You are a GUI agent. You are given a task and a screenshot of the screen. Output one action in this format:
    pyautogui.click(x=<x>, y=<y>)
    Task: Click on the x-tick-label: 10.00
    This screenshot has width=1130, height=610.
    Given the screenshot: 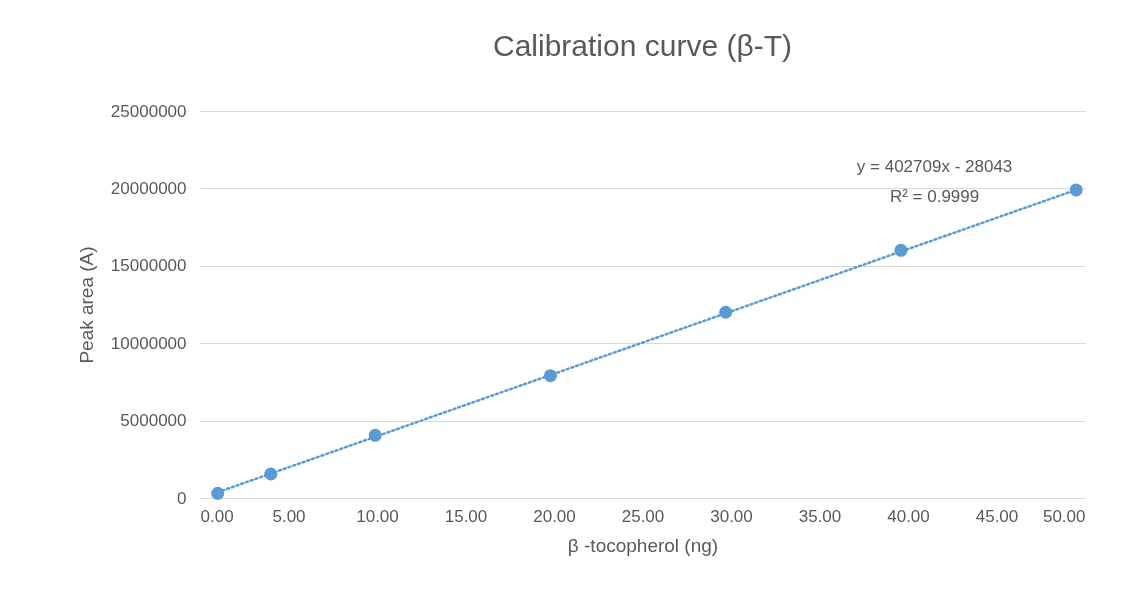 What is the action you would take?
    pyautogui.click(x=377, y=516)
    